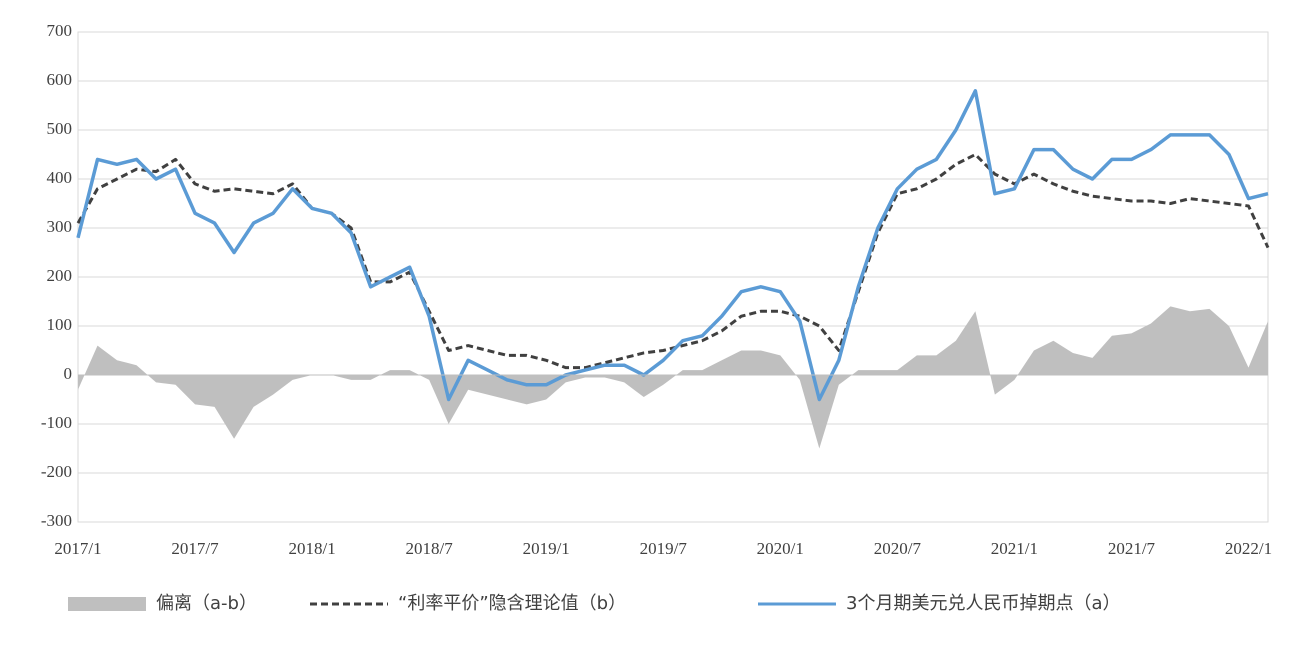 This screenshot has height=645, width=1291. Describe the element at coordinates (60, 30) in the screenshot. I see `y-tick-label: 700` at that location.